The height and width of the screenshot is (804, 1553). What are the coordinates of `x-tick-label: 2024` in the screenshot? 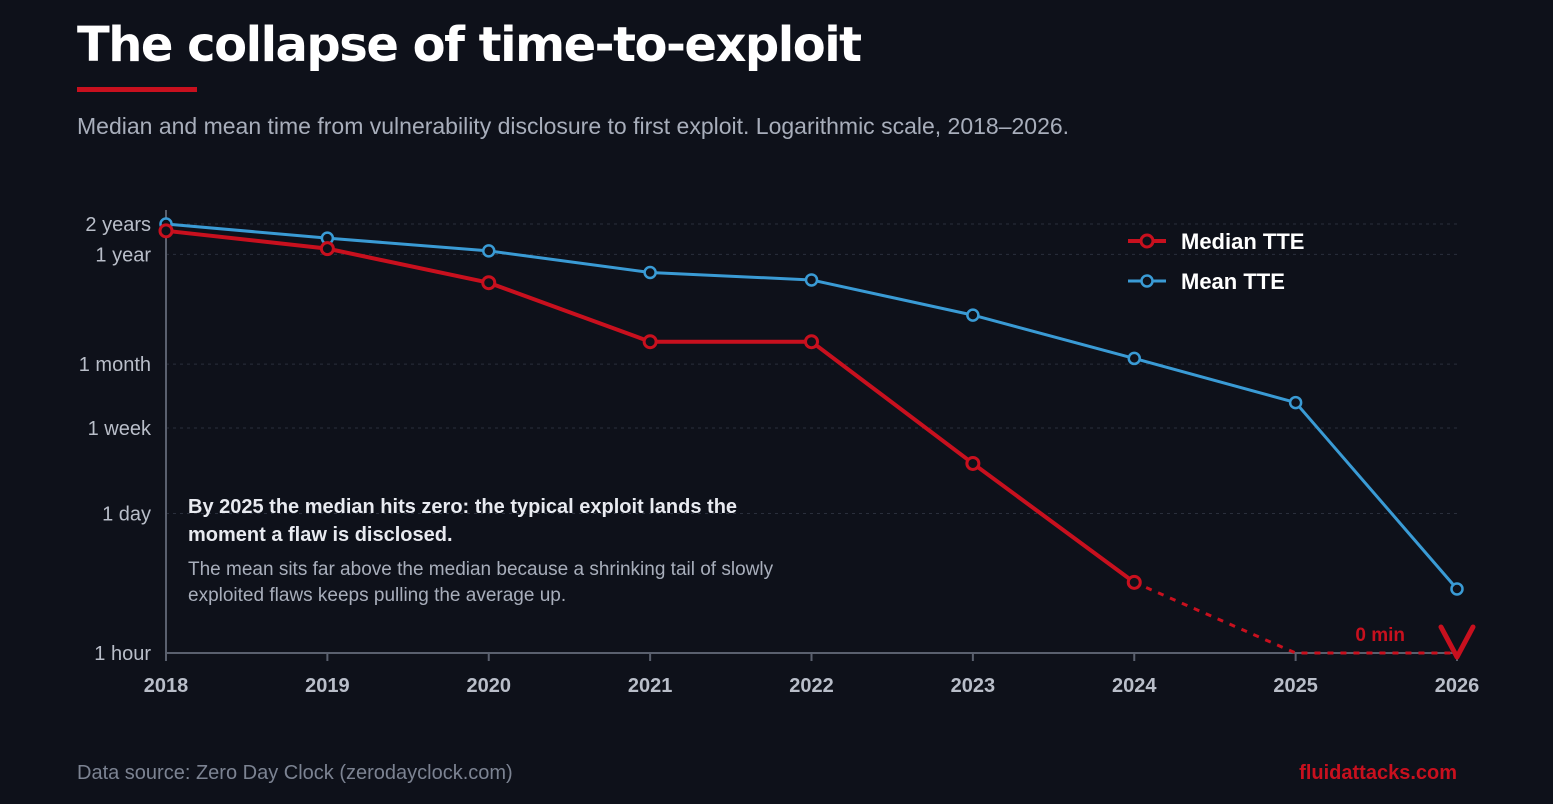 It's located at (1134, 686).